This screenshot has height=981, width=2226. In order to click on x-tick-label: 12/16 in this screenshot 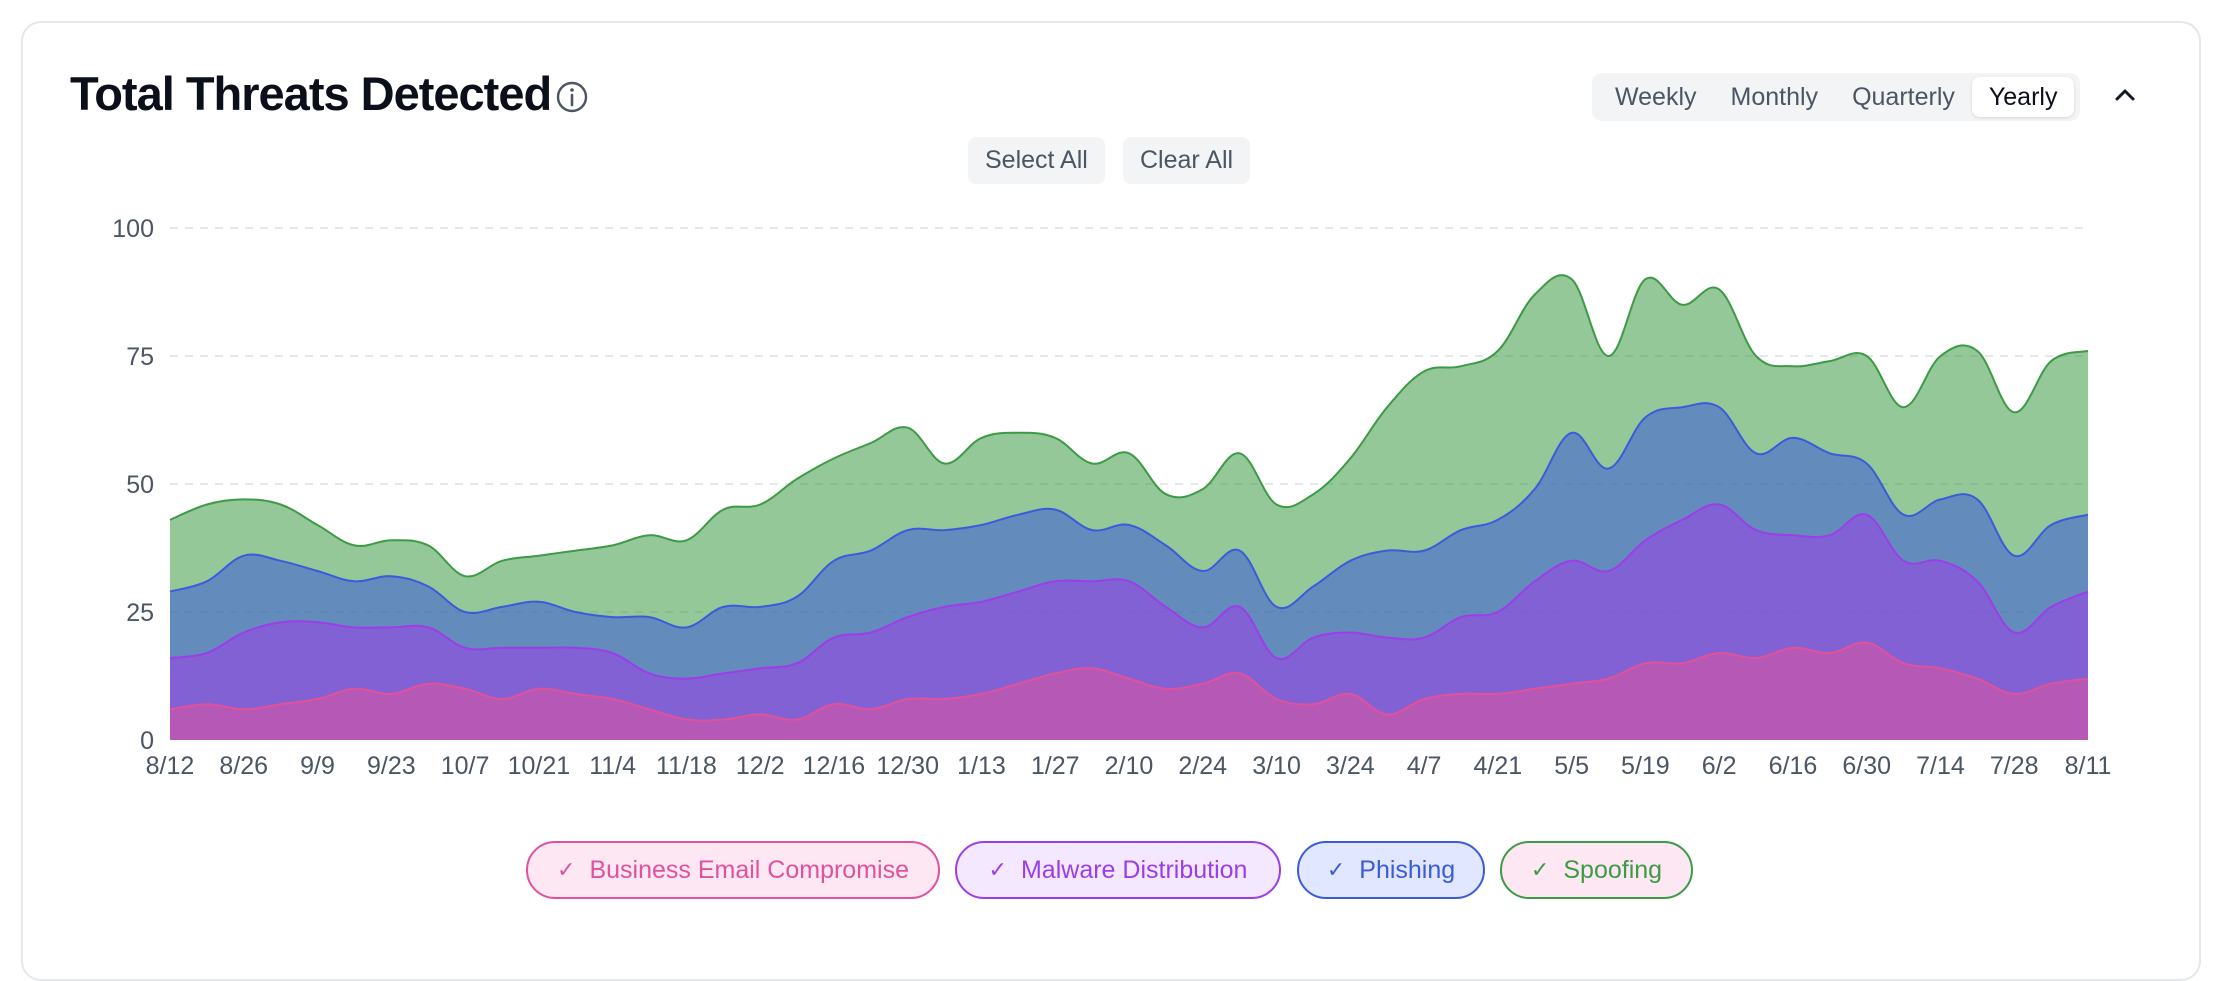, I will do `click(834, 766)`.